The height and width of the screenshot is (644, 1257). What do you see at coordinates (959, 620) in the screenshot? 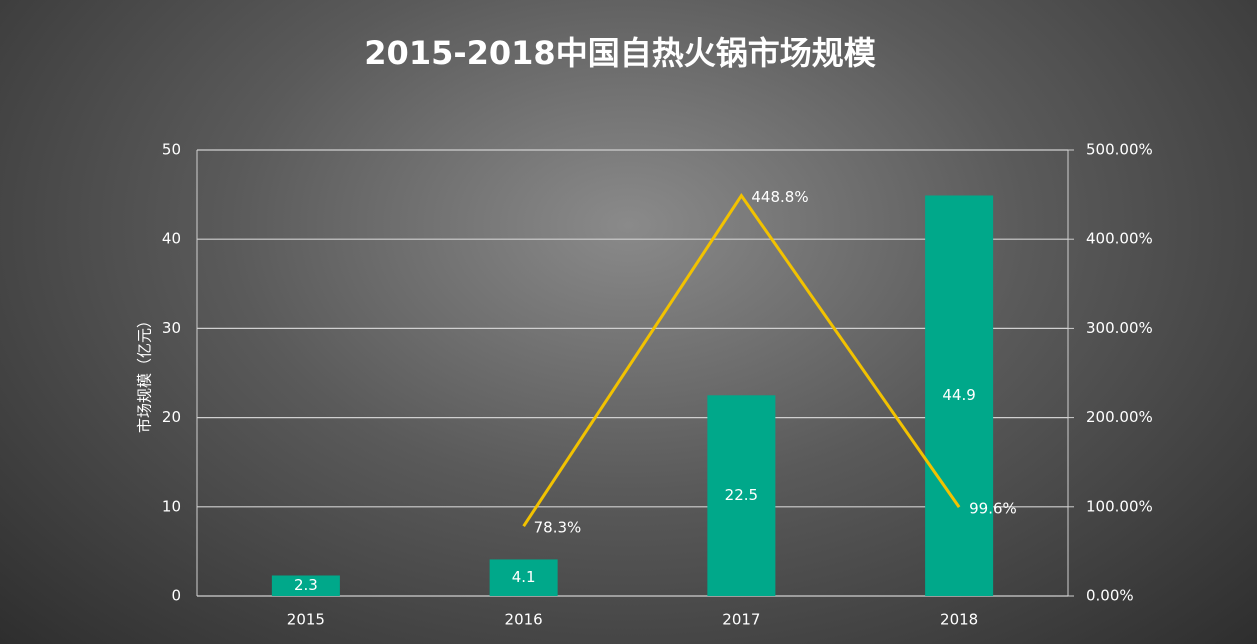
I see `x-tick-label: 2018` at bounding box center [959, 620].